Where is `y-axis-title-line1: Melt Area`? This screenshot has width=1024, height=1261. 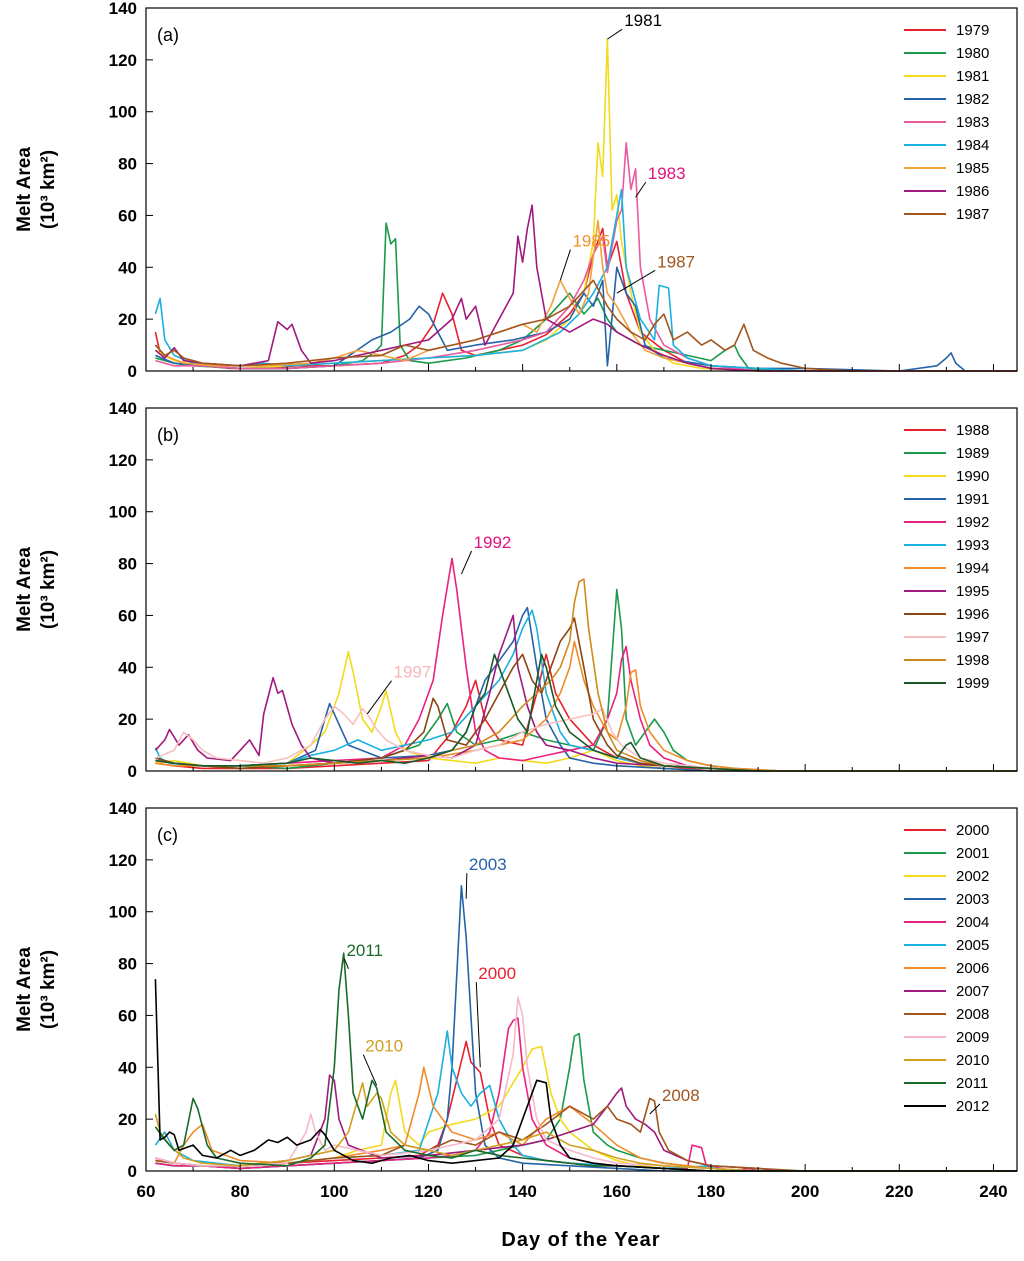 y-axis-title-line1: Melt Area is located at coordinates (24, 189).